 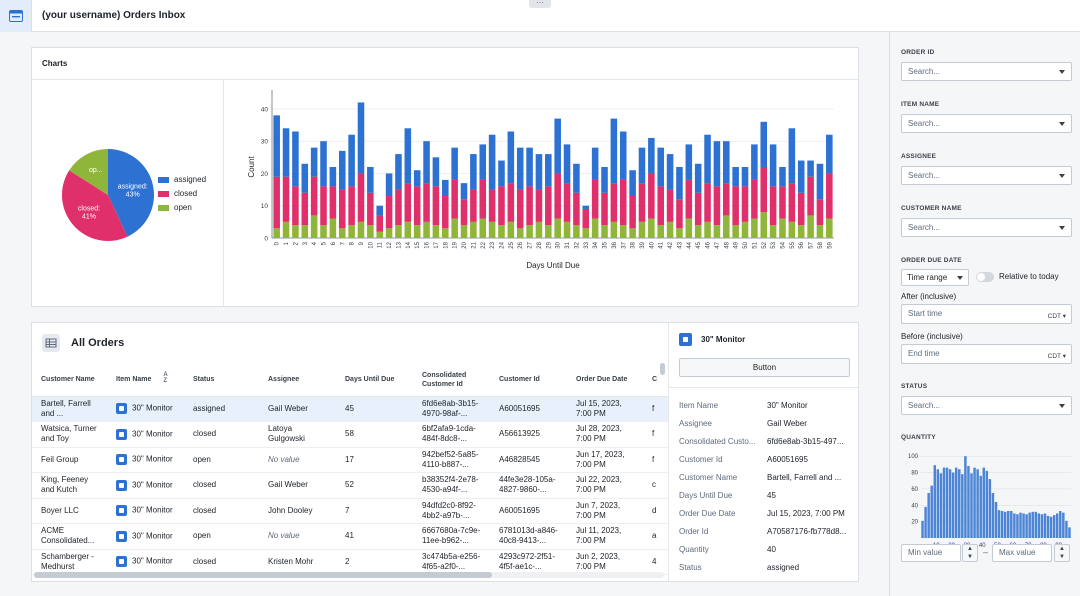 What do you see at coordinates (605, 380) in the screenshot?
I see `col-header-order-due-date: Order Due Date` at bounding box center [605, 380].